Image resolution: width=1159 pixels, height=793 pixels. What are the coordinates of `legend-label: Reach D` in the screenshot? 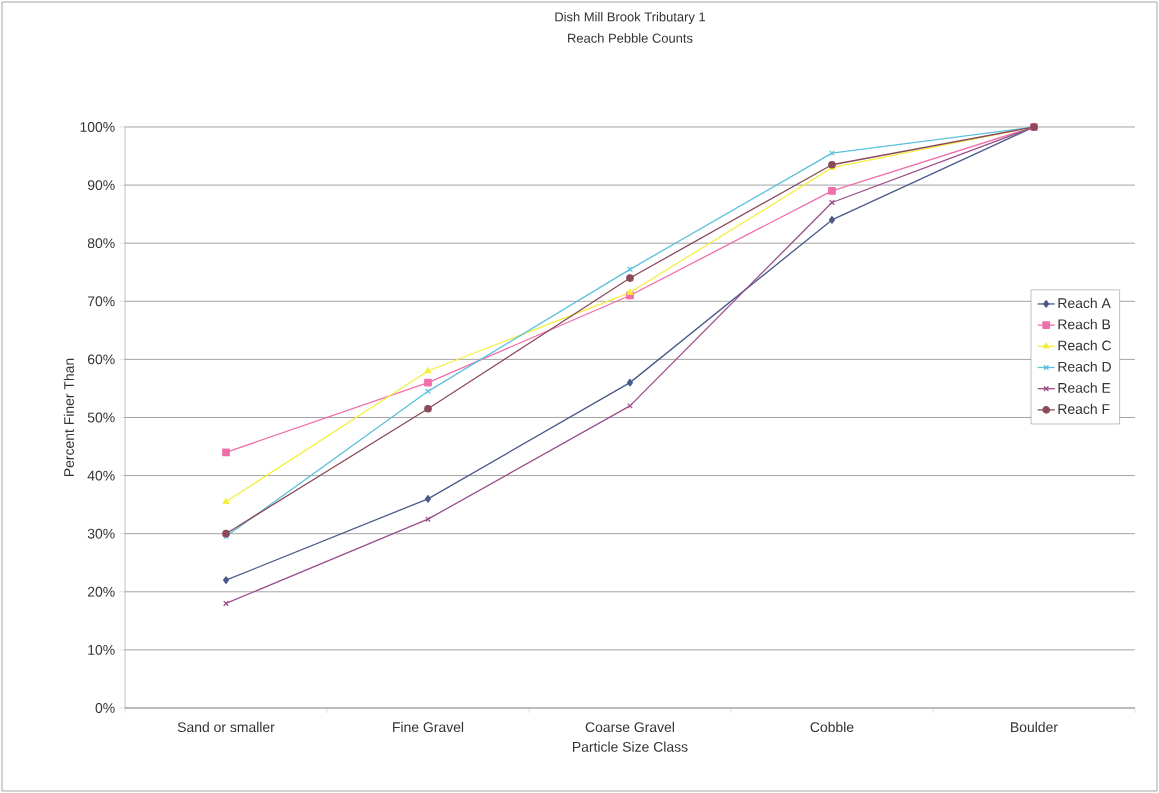 It's located at (1084, 366).